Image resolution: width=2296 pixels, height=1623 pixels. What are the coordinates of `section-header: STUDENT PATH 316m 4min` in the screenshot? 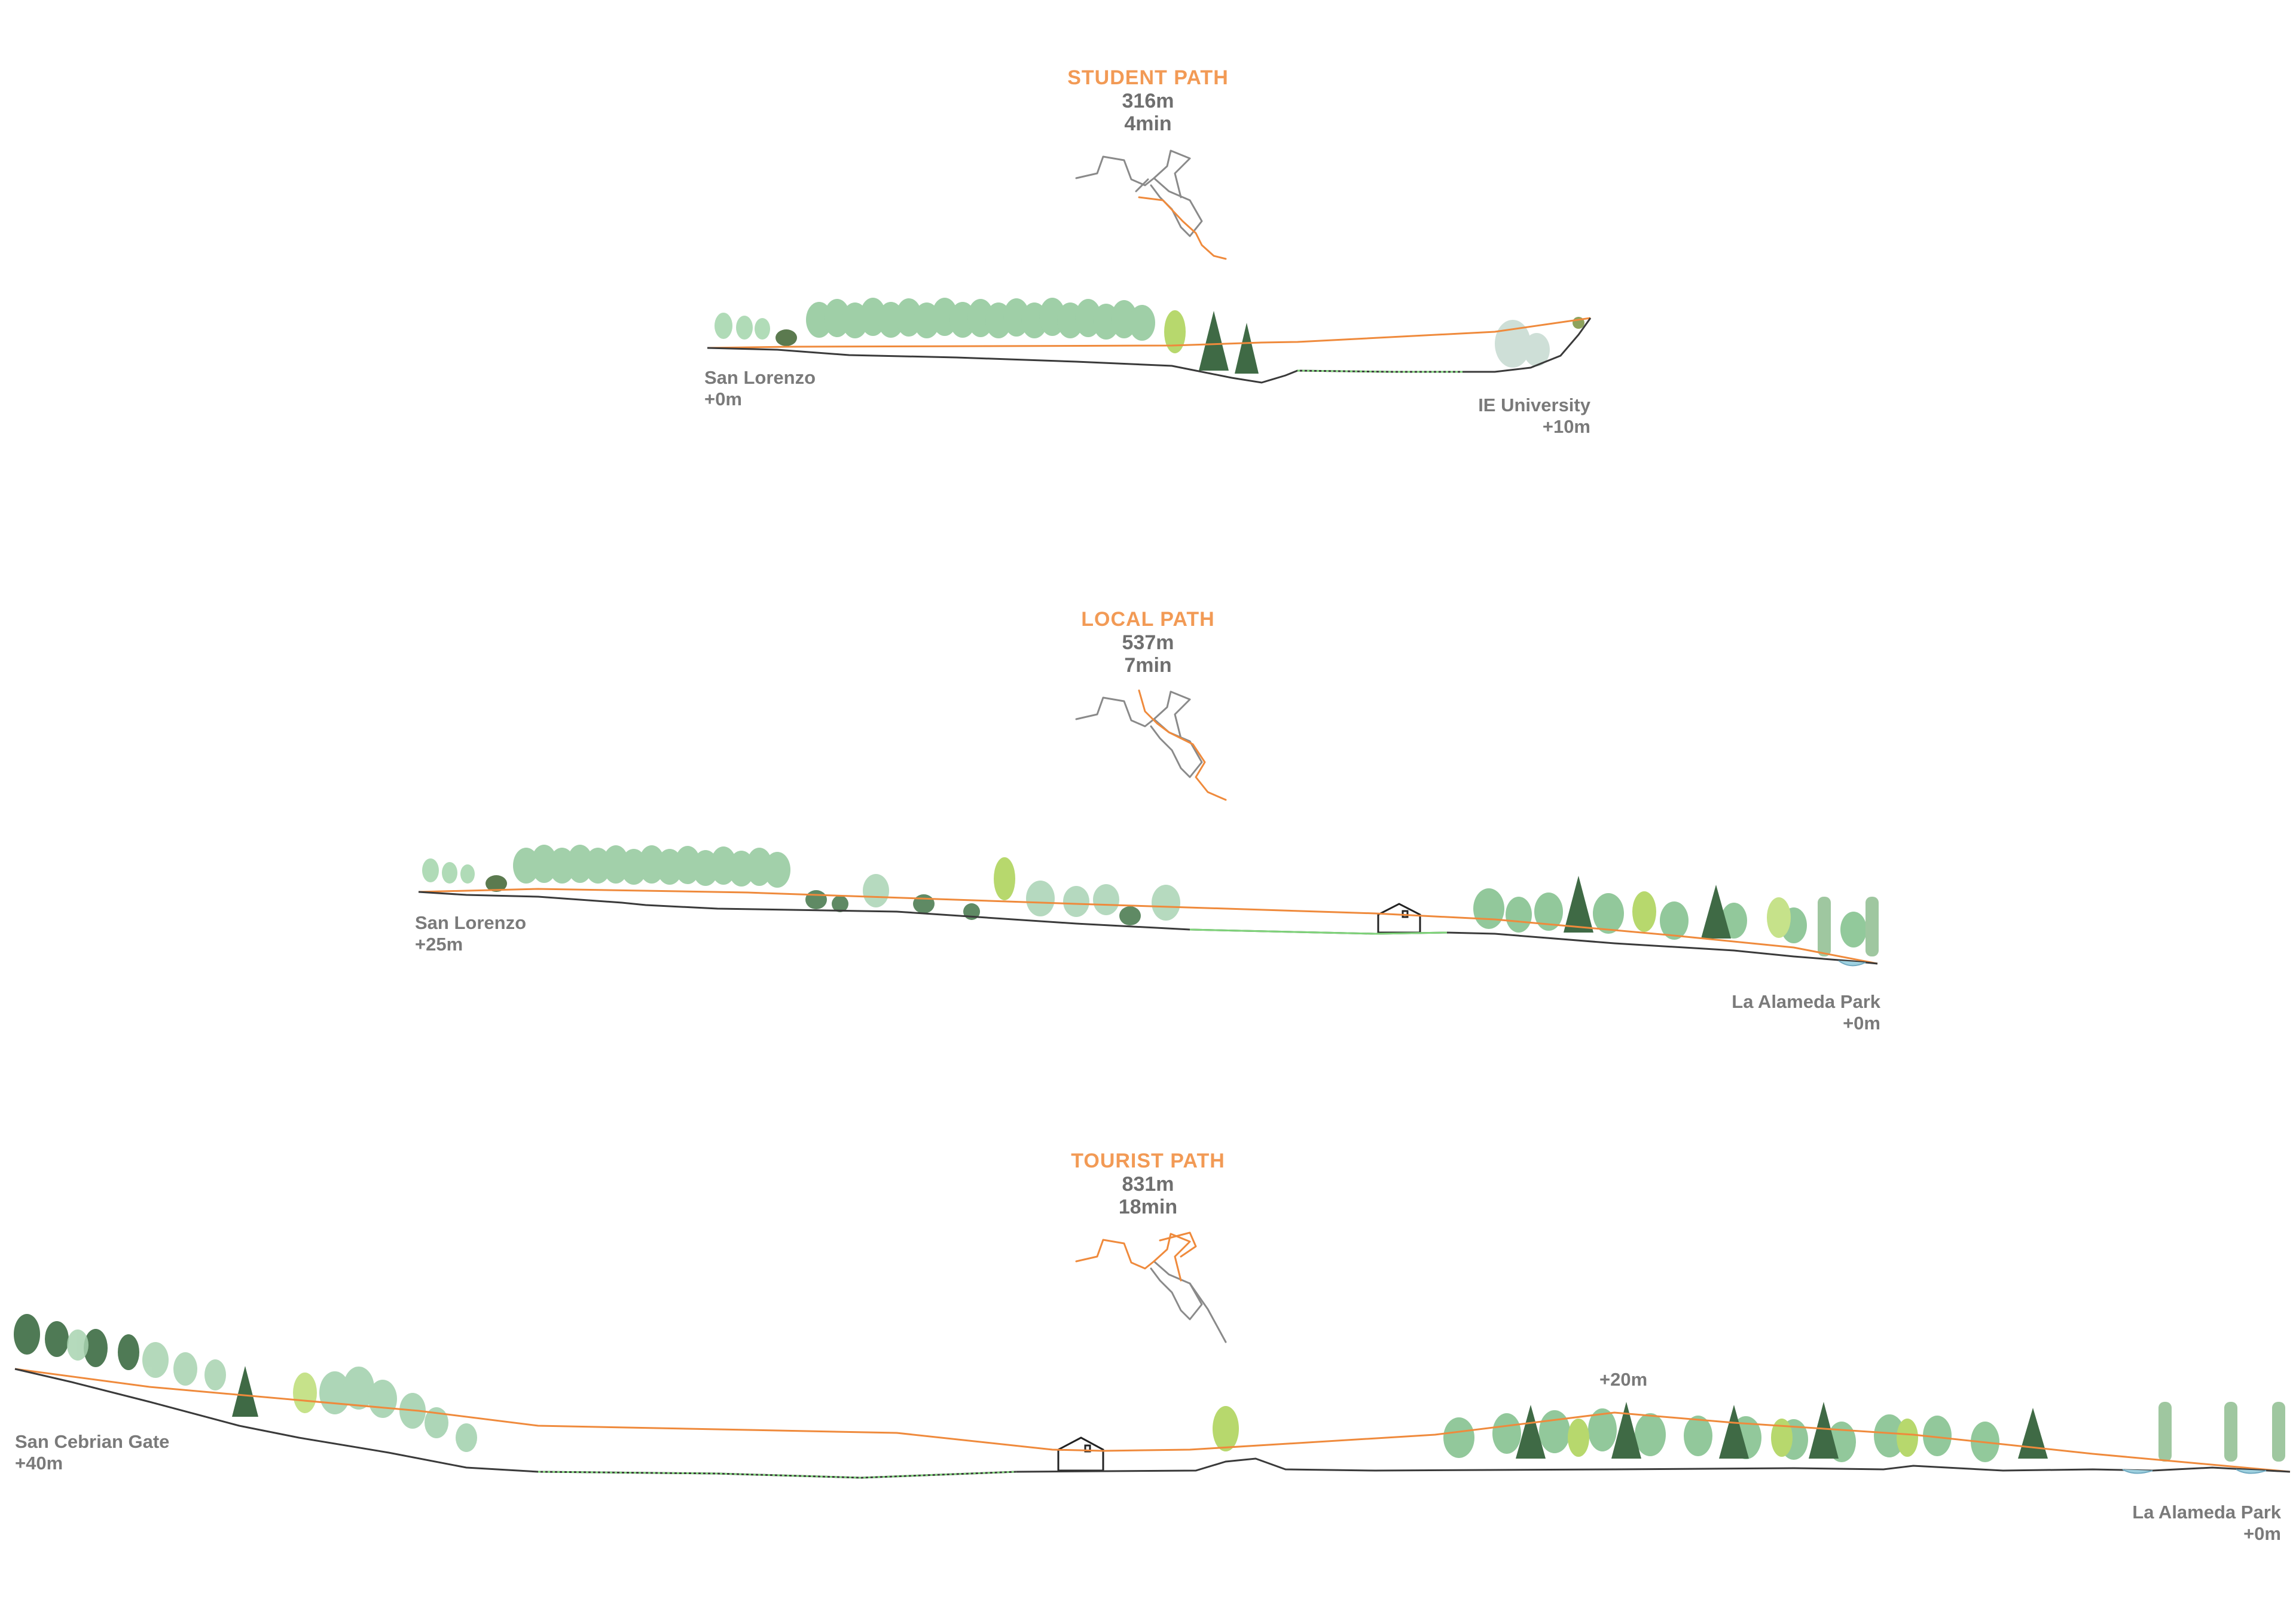 It's located at (1148, 101).